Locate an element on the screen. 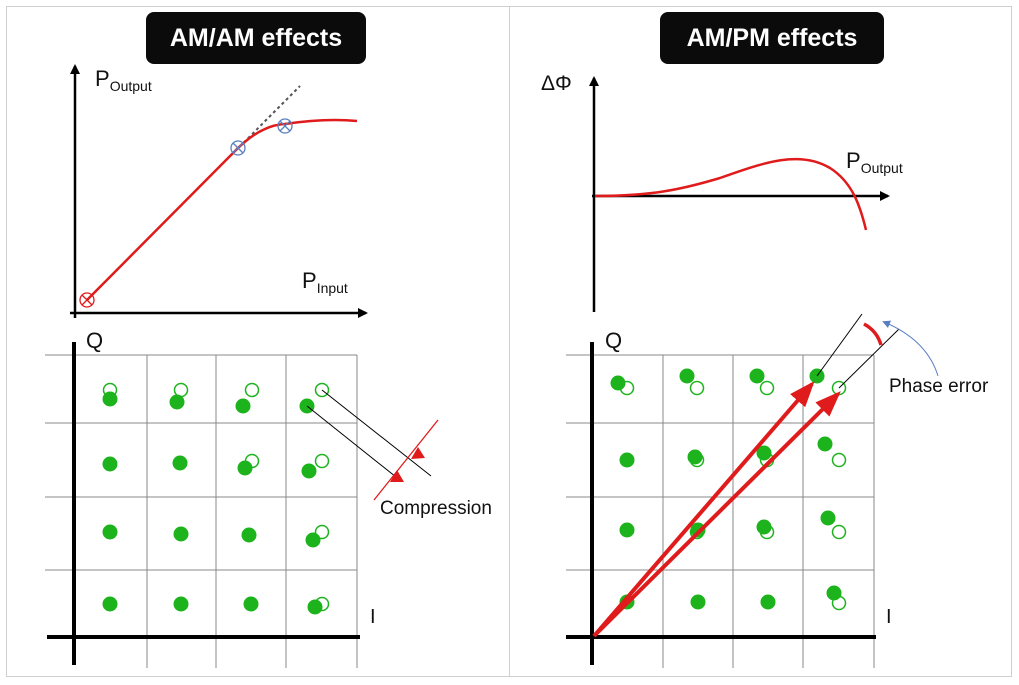 The image size is (1019, 685). am-am-title: AM/AM effects is located at coordinates (256, 38).